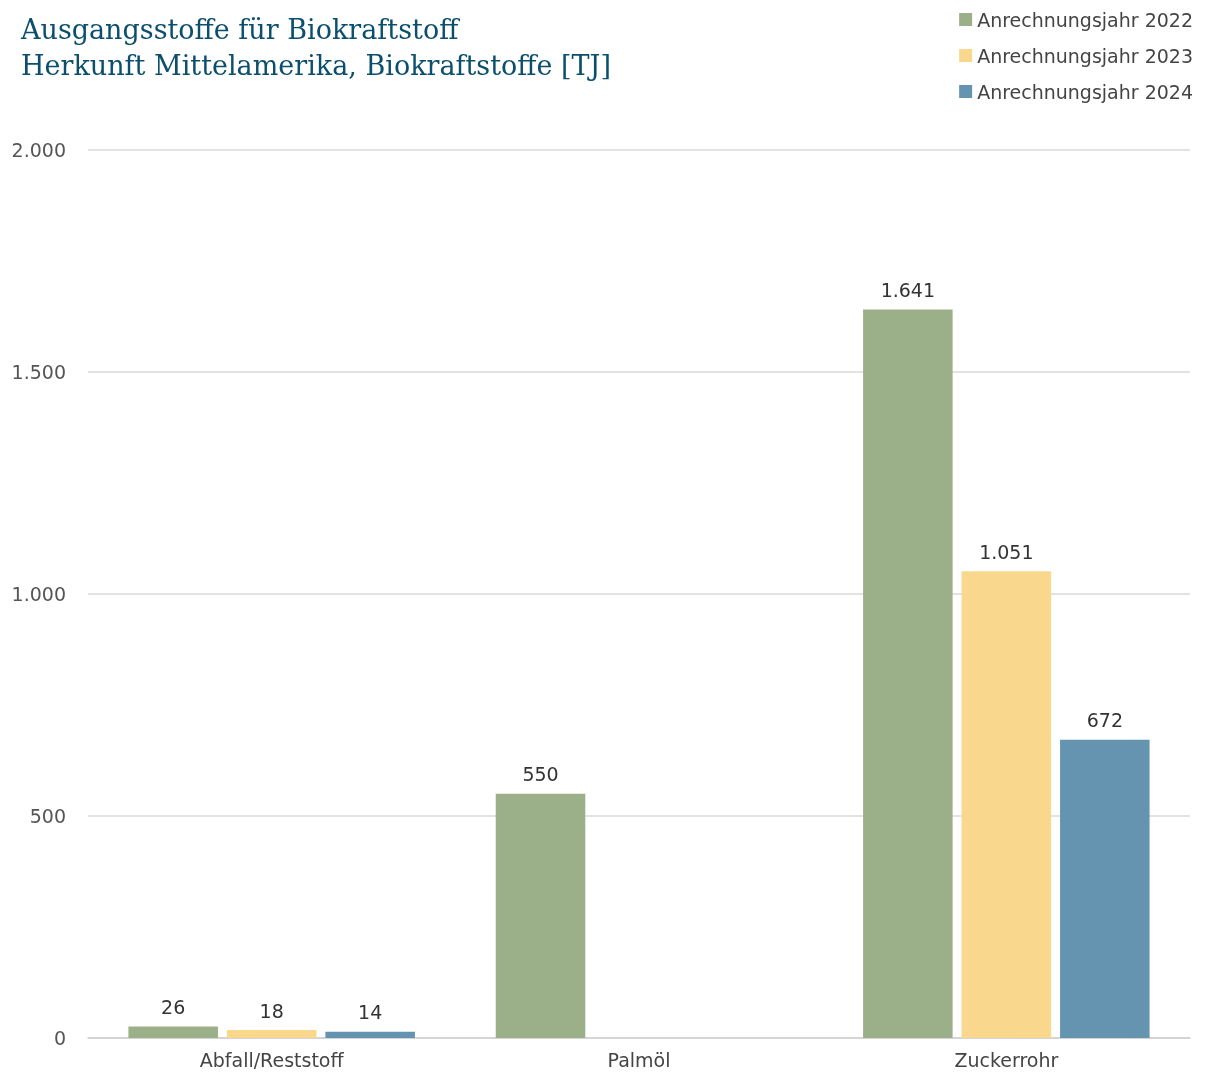 The height and width of the screenshot is (1081, 1206). I want to click on data-label: 1.641, so click(908, 289).